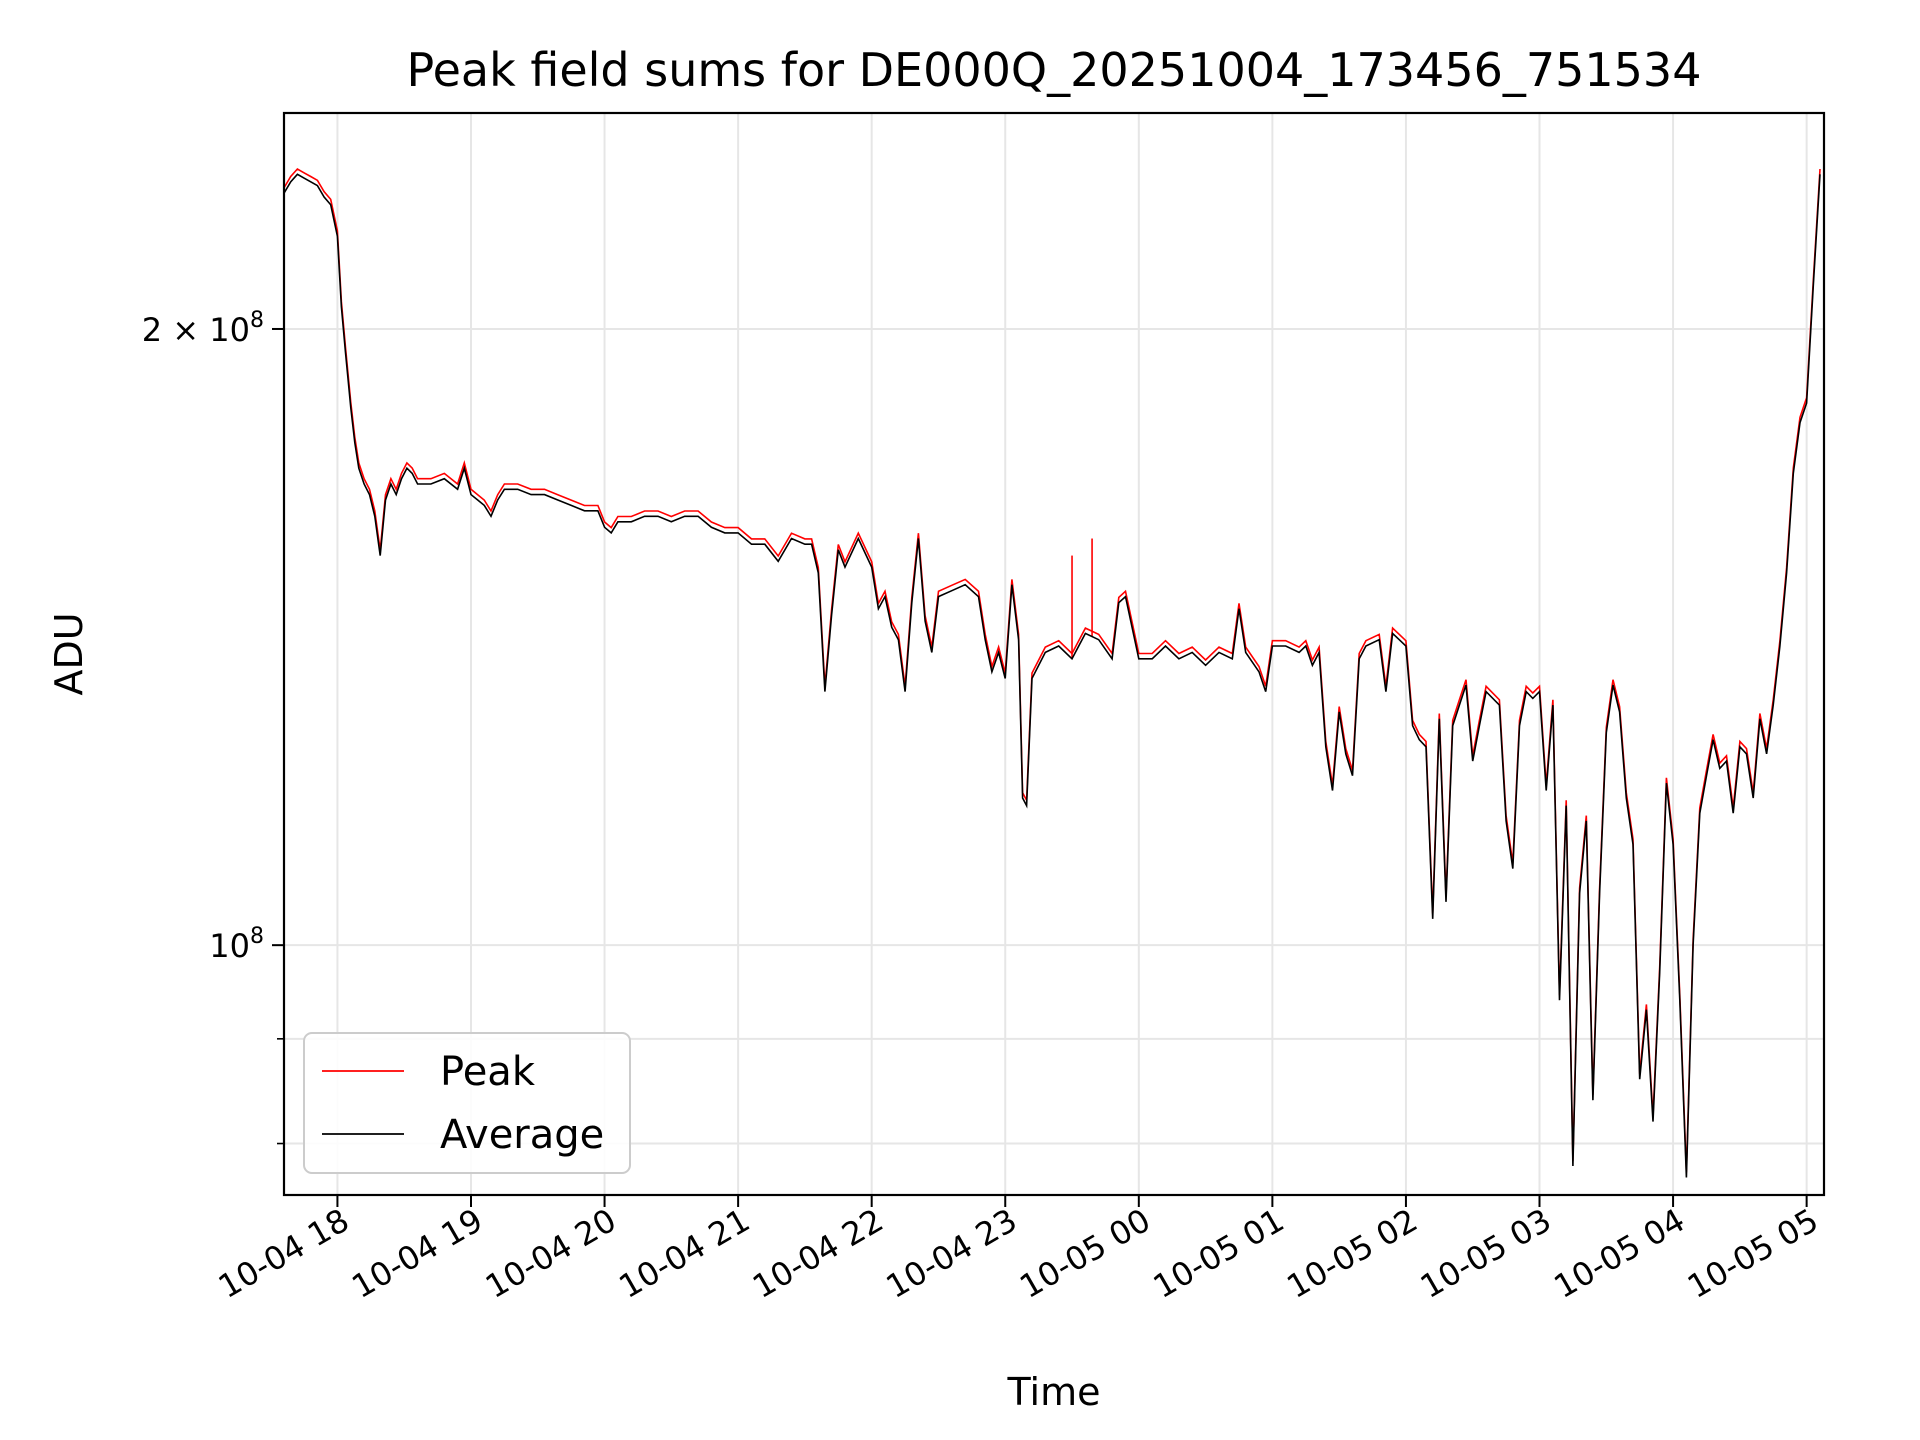  What do you see at coordinates (488, 1072) in the screenshot?
I see `legend-label-peak: Peak` at bounding box center [488, 1072].